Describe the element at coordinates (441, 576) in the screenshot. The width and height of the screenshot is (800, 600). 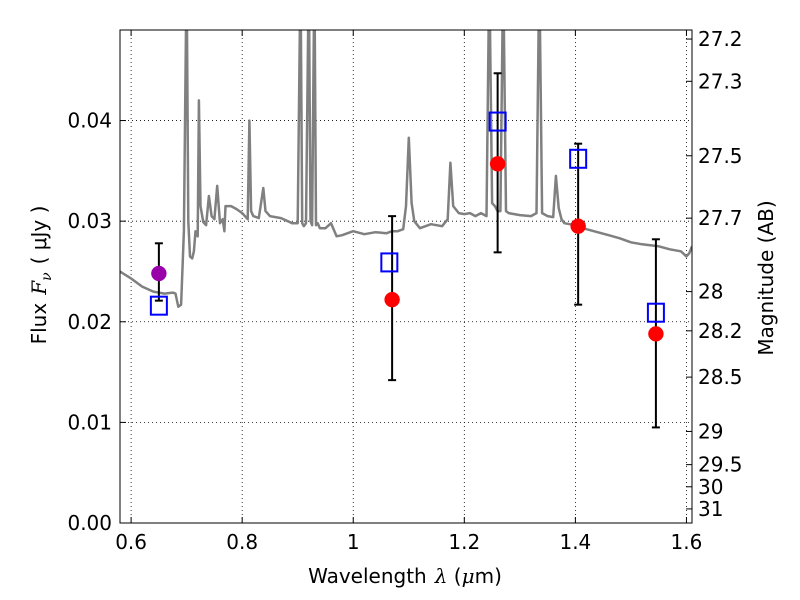
I see `x-axis-label-symbol: λ` at that location.